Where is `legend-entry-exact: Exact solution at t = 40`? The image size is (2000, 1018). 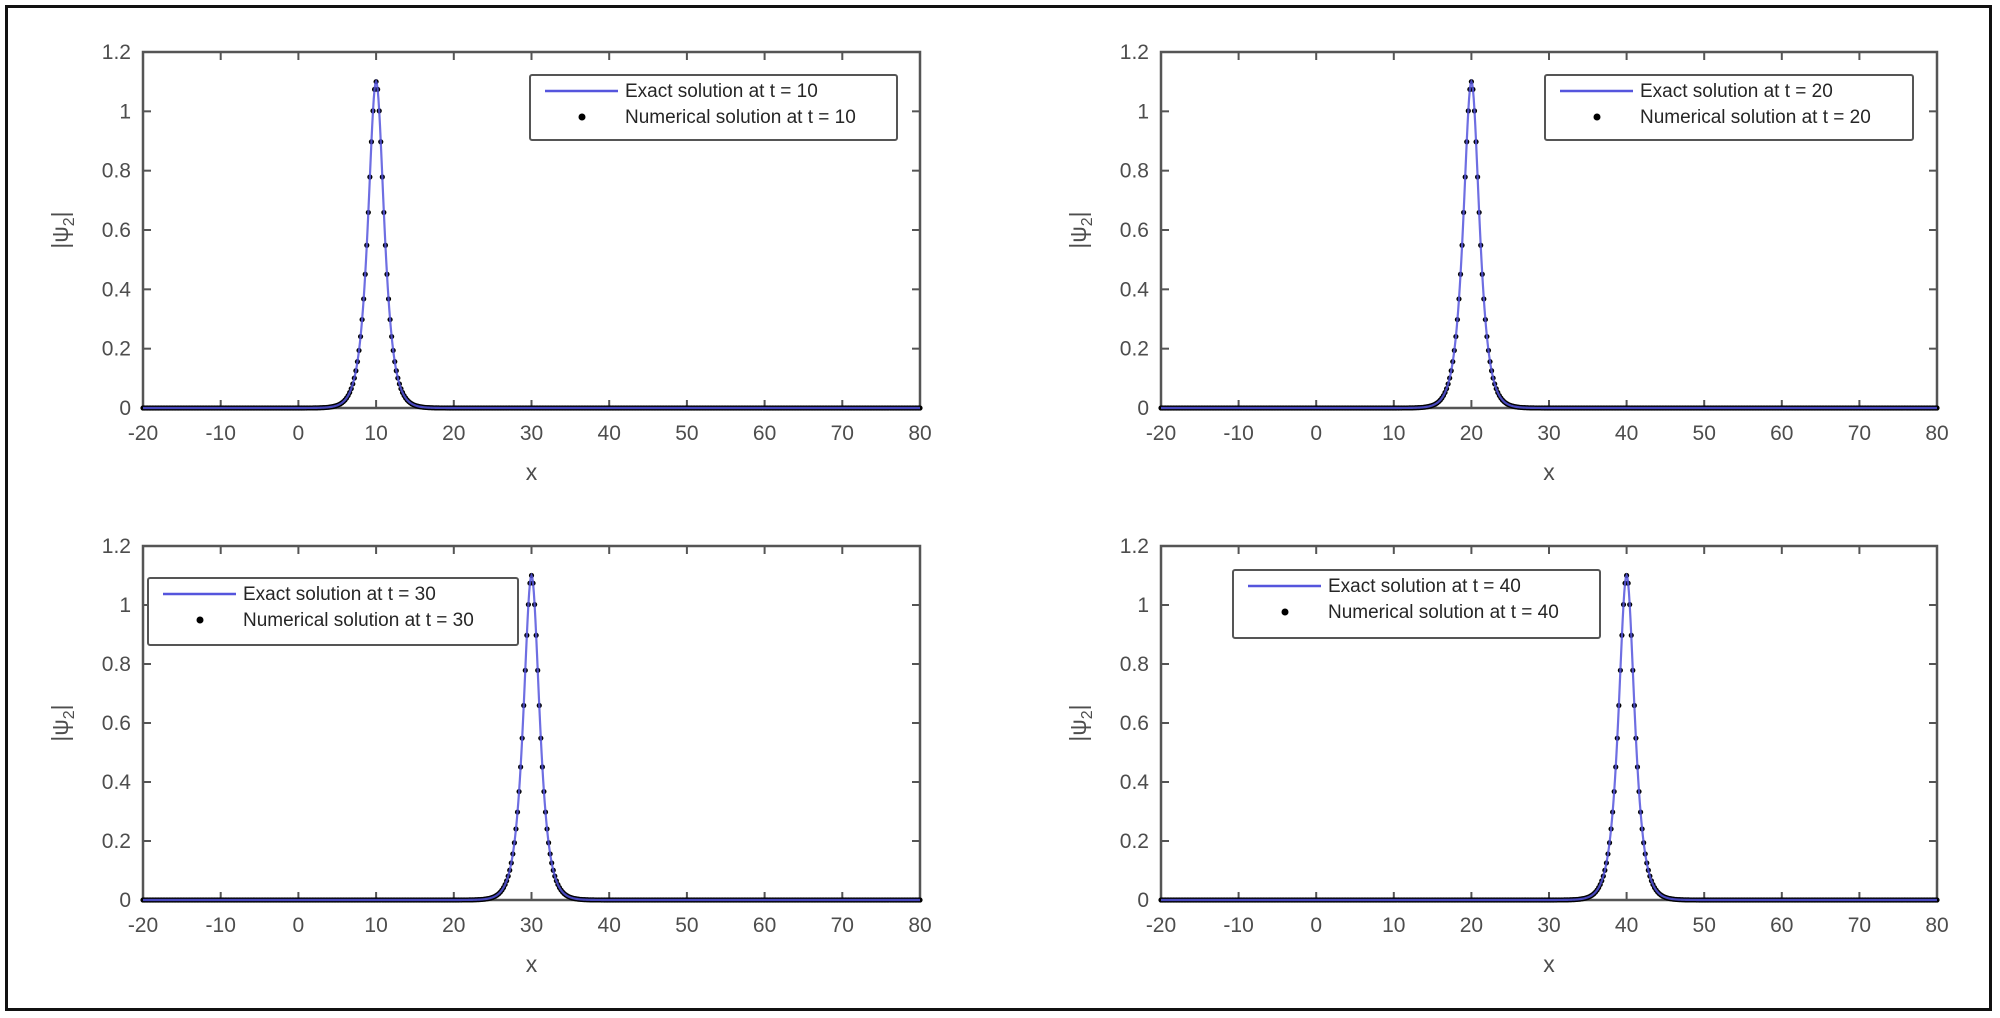 legend-entry-exact: Exact solution at t = 40 is located at coordinates (1424, 586).